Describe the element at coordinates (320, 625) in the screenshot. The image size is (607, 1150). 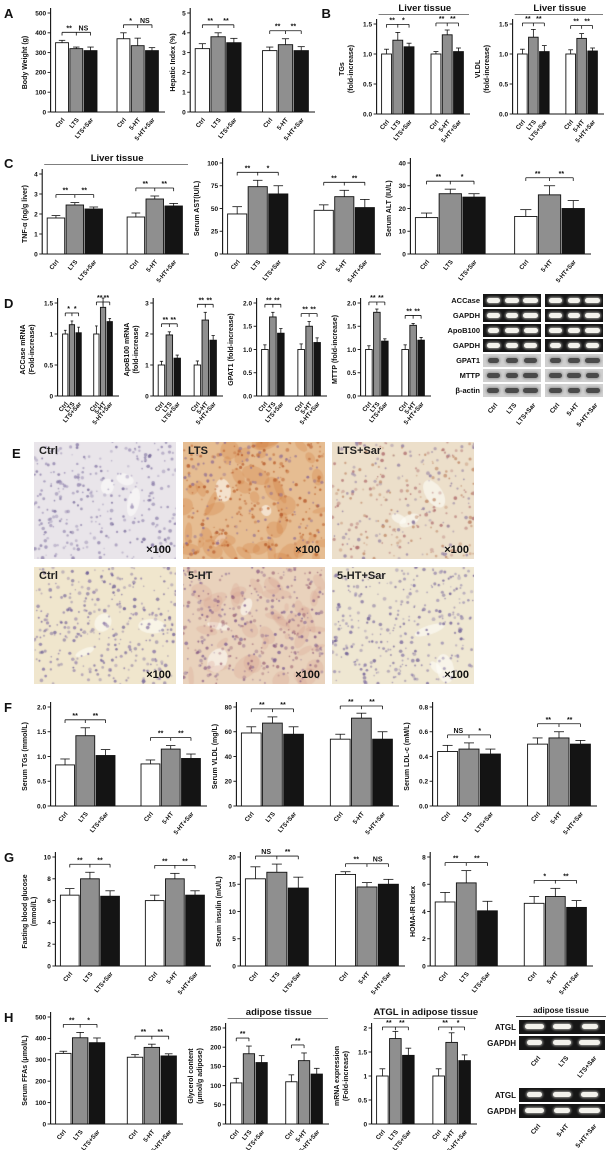
I see `histology-row-5ht: Ctrl ×100 5-HT ×100 5-HT+Sar ×100` at that location.